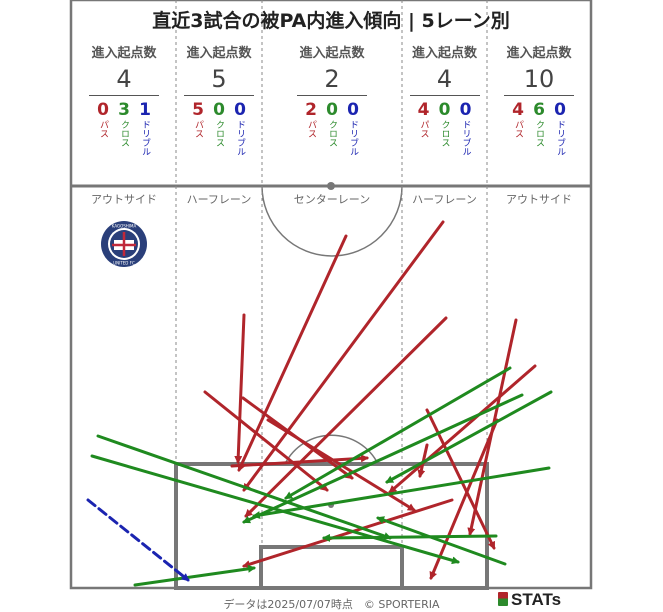 The height and width of the screenshot is (612, 663). Describe the element at coordinates (331, 186) in the screenshot. I see `center-spot` at that location.